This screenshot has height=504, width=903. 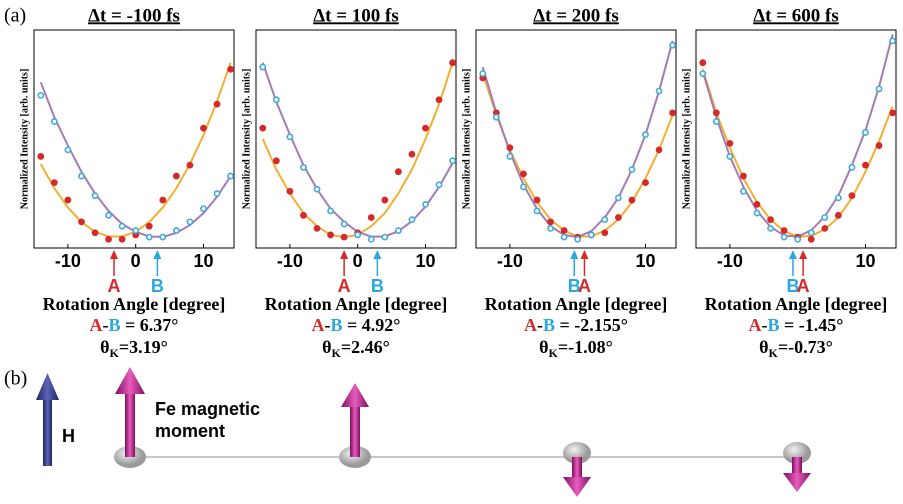 I want to click on difference-part: A, so click(x=96, y=325).